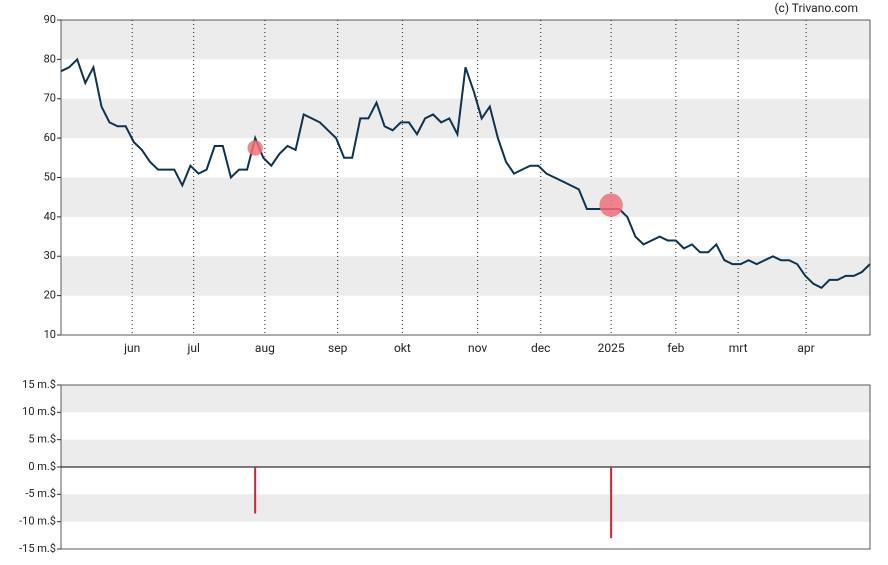 This screenshot has width=888, height=565. I want to click on y-tick-label: 10, so click(50, 334).